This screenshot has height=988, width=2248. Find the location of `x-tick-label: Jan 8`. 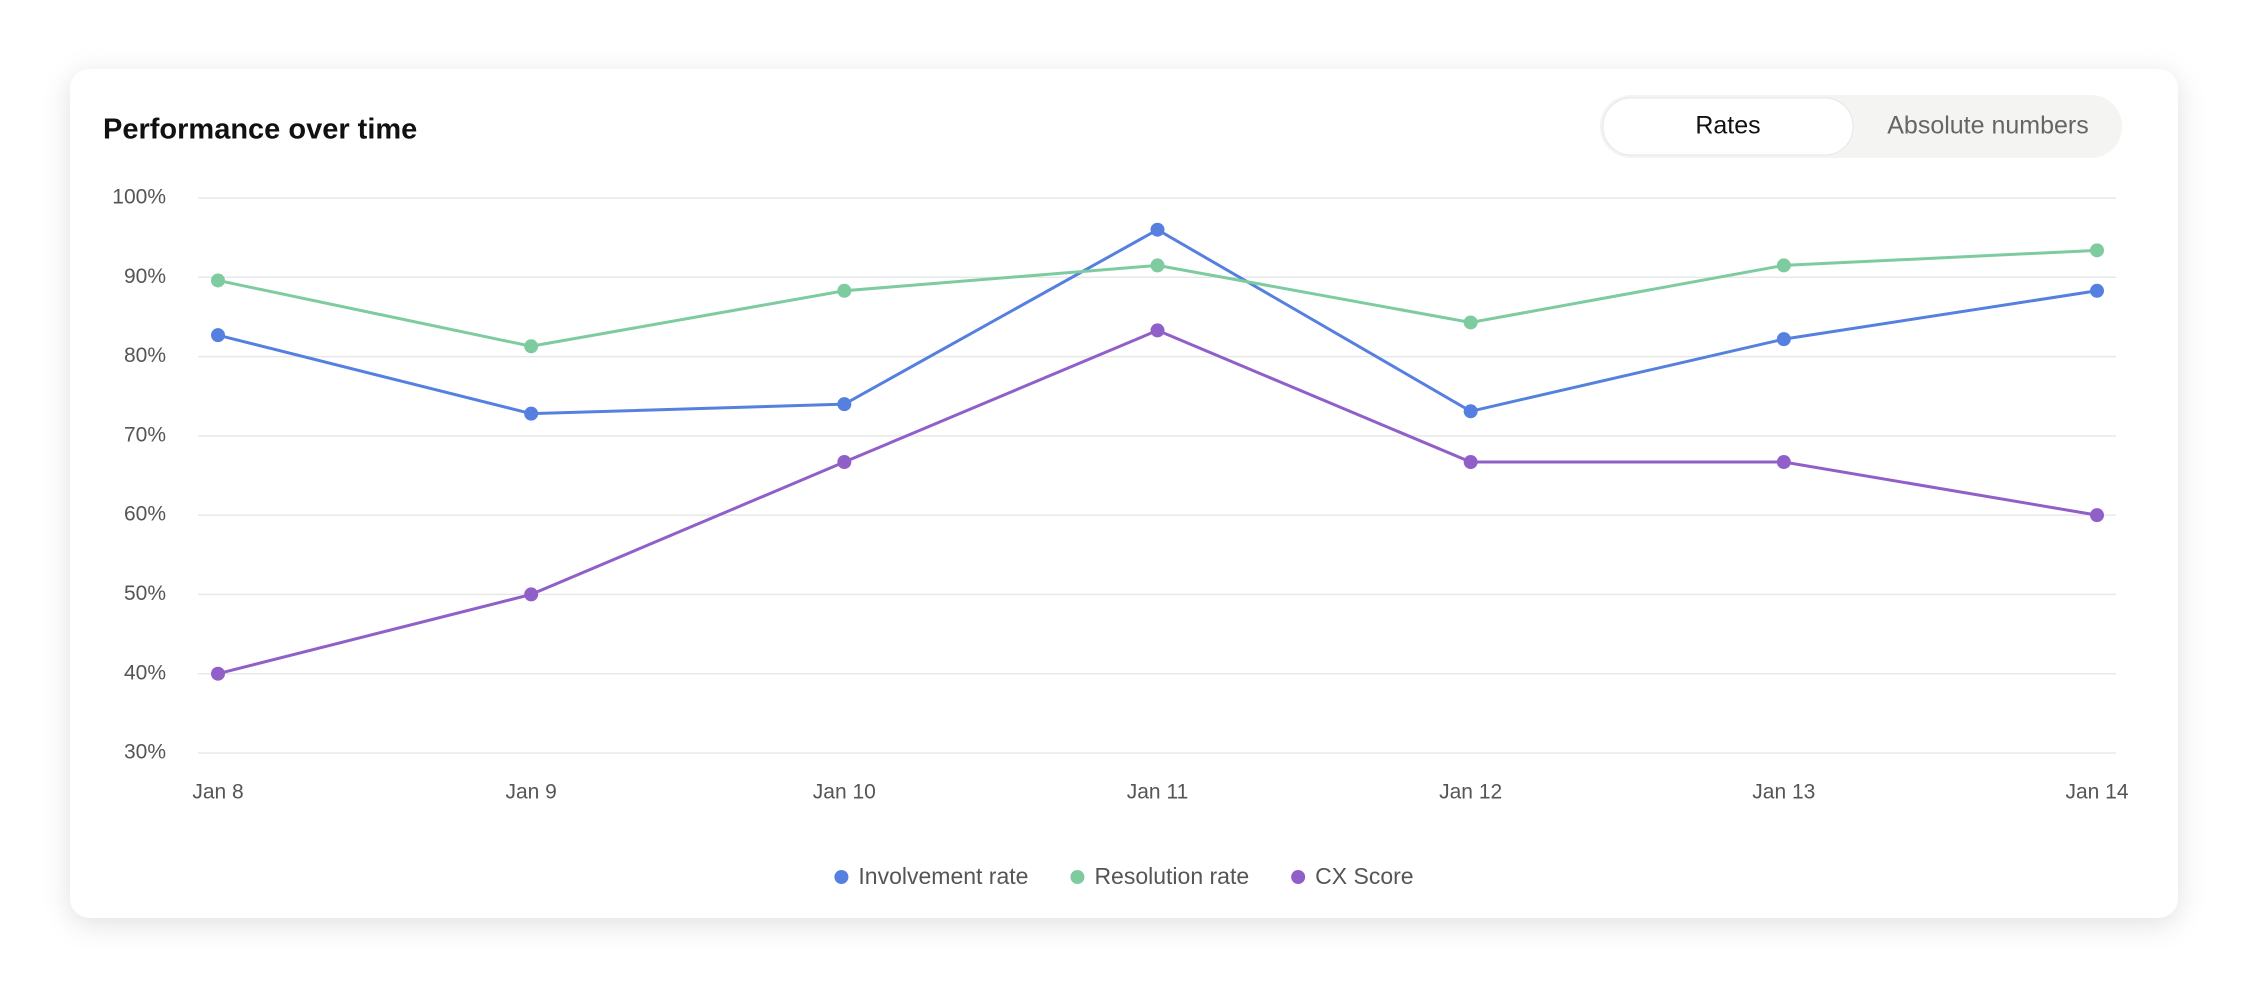

x-tick-label: Jan 8 is located at coordinates (217, 792).